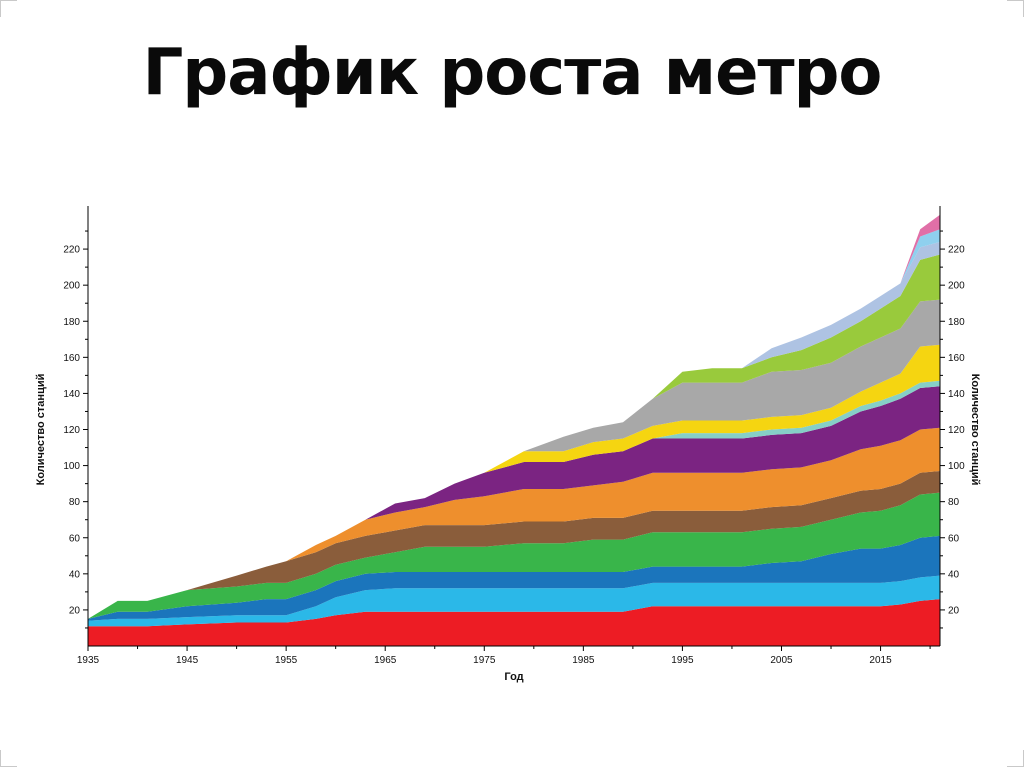  What do you see at coordinates (956, 250) in the screenshot?
I see `y-tick-label-right: 220` at bounding box center [956, 250].